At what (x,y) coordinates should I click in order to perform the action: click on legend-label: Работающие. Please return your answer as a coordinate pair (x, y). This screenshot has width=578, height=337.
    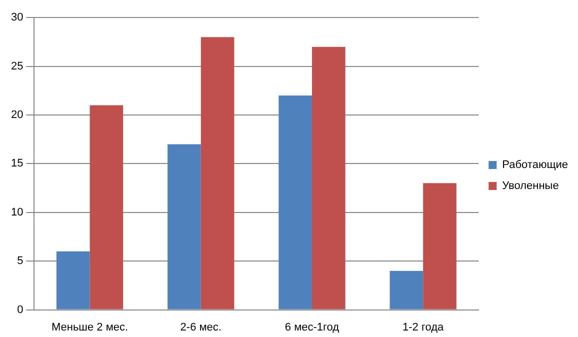
    Looking at the image, I should click on (535, 165).